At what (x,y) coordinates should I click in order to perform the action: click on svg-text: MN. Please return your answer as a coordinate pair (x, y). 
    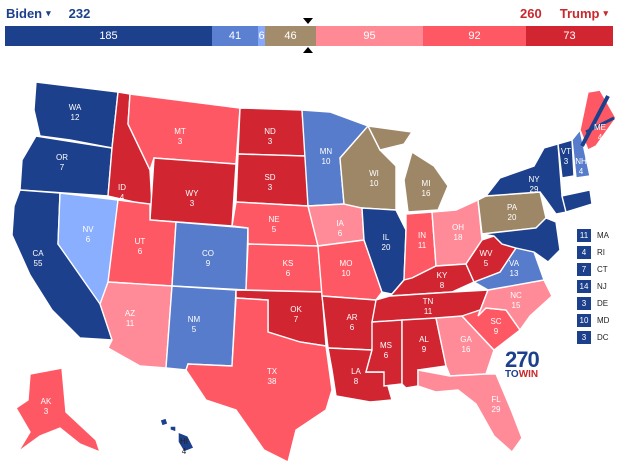
    Looking at the image, I should click on (326, 151).